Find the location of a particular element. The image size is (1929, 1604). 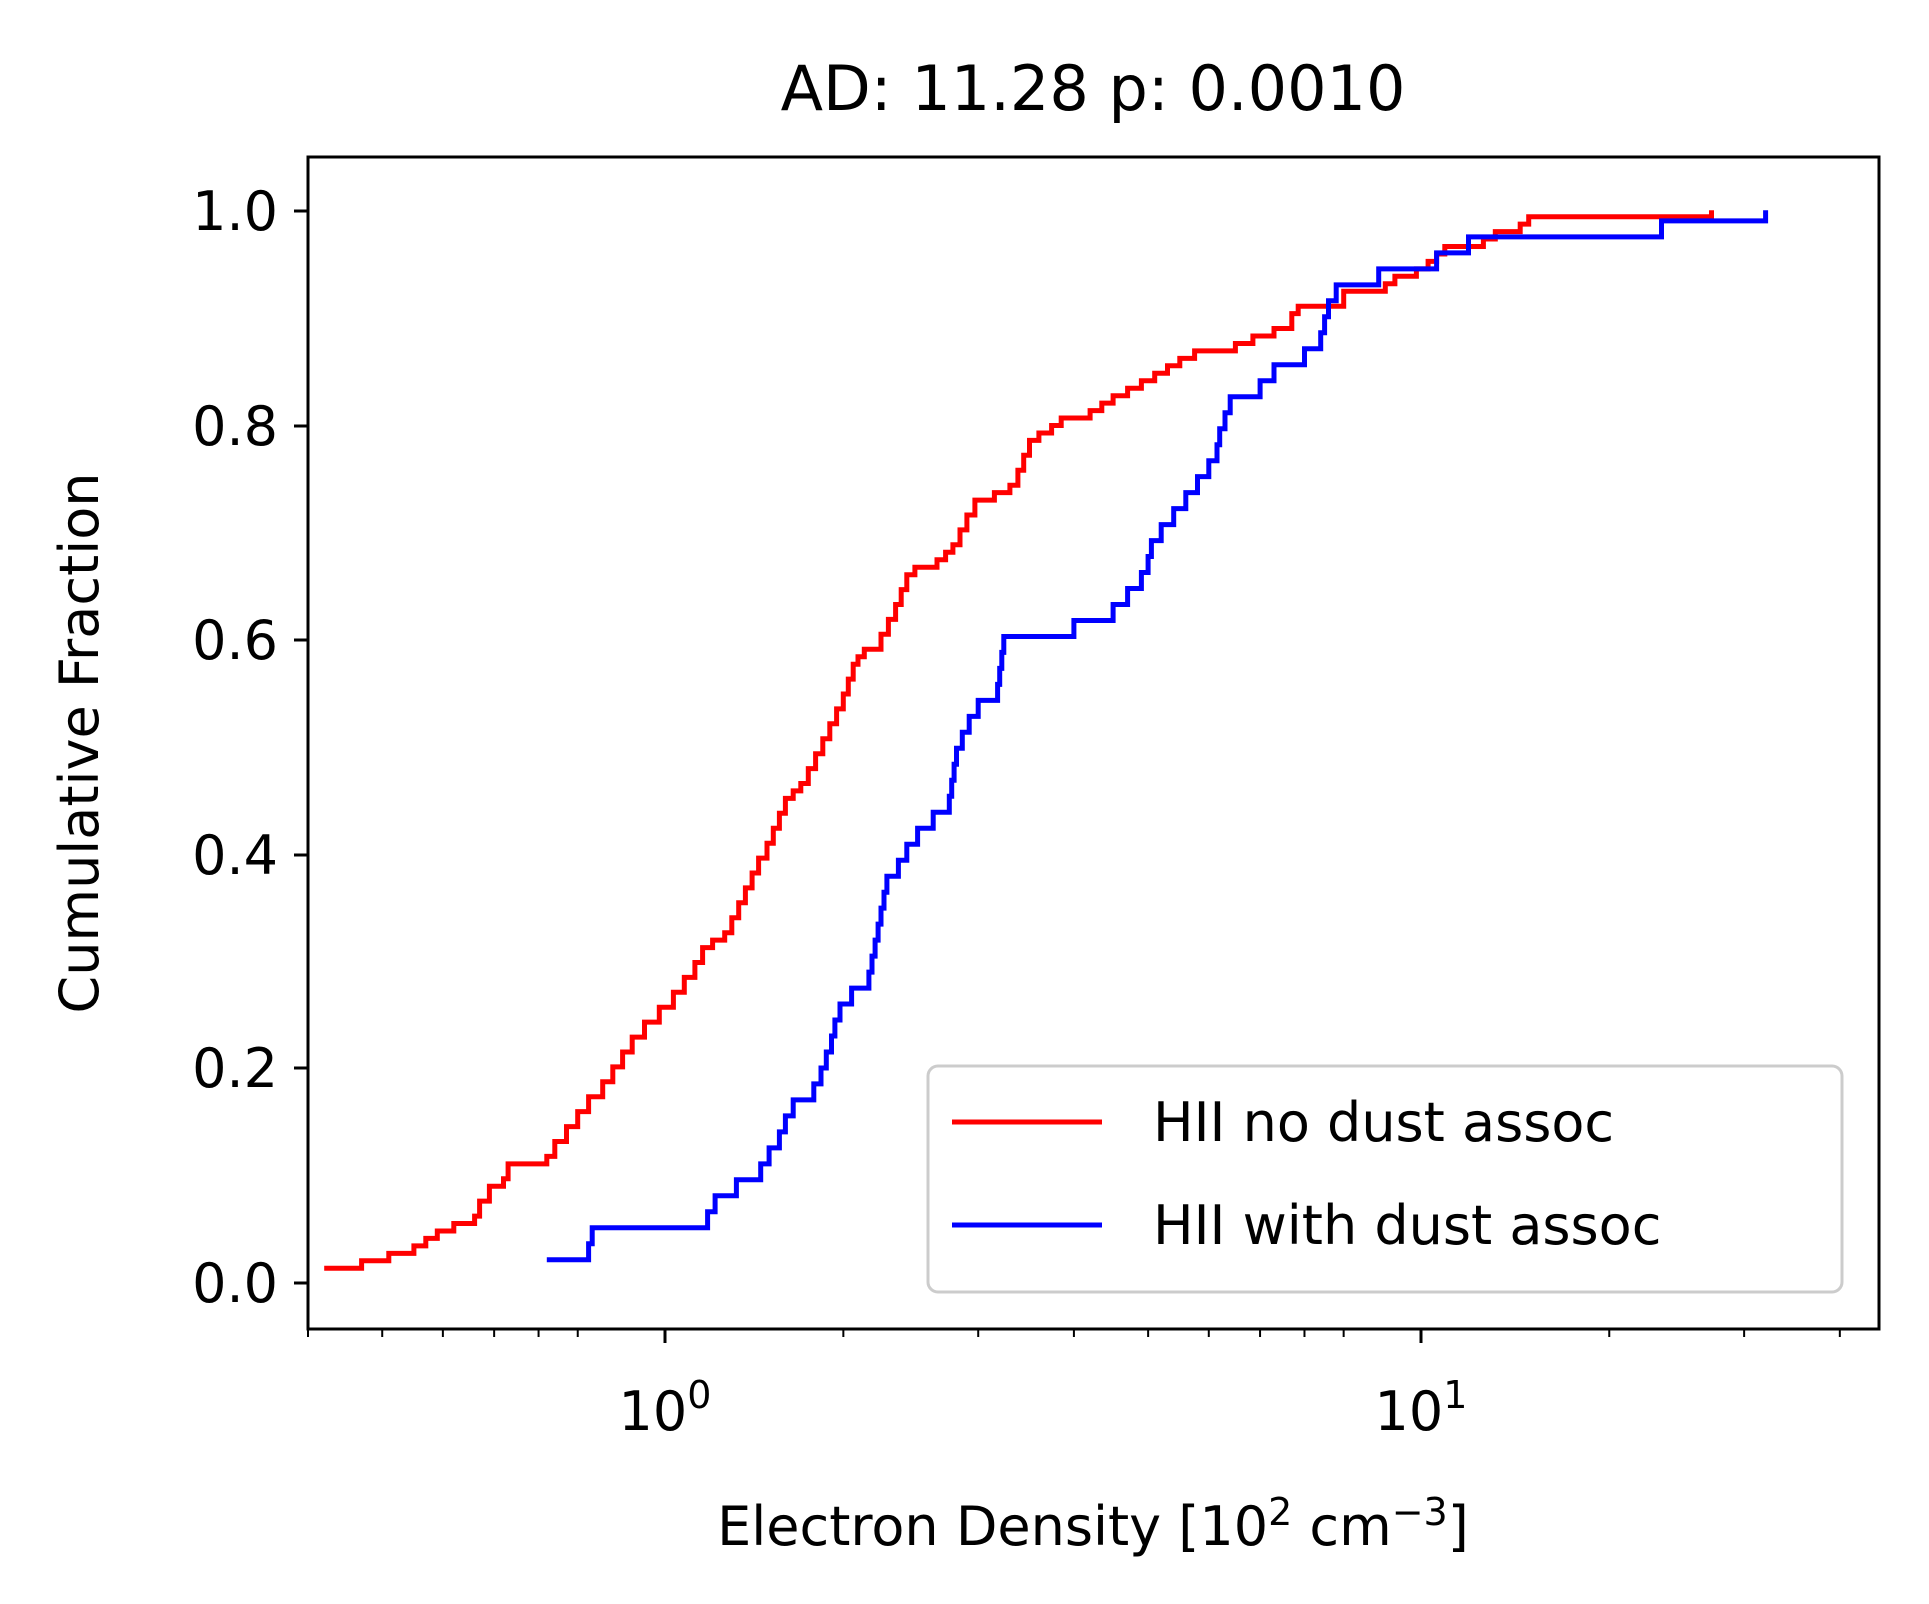

chart-title: AD: 11.28 p: 0.0010 is located at coordinates (1093, 88).